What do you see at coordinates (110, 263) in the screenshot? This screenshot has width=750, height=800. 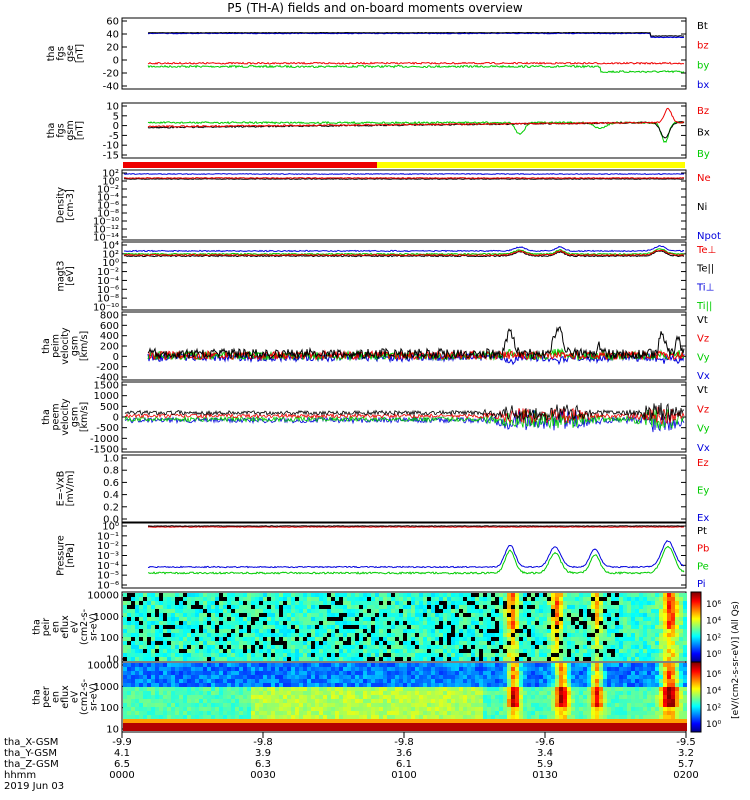 I see `y-tick-label-magt3: 10⁰` at bounding box center [110, 263].